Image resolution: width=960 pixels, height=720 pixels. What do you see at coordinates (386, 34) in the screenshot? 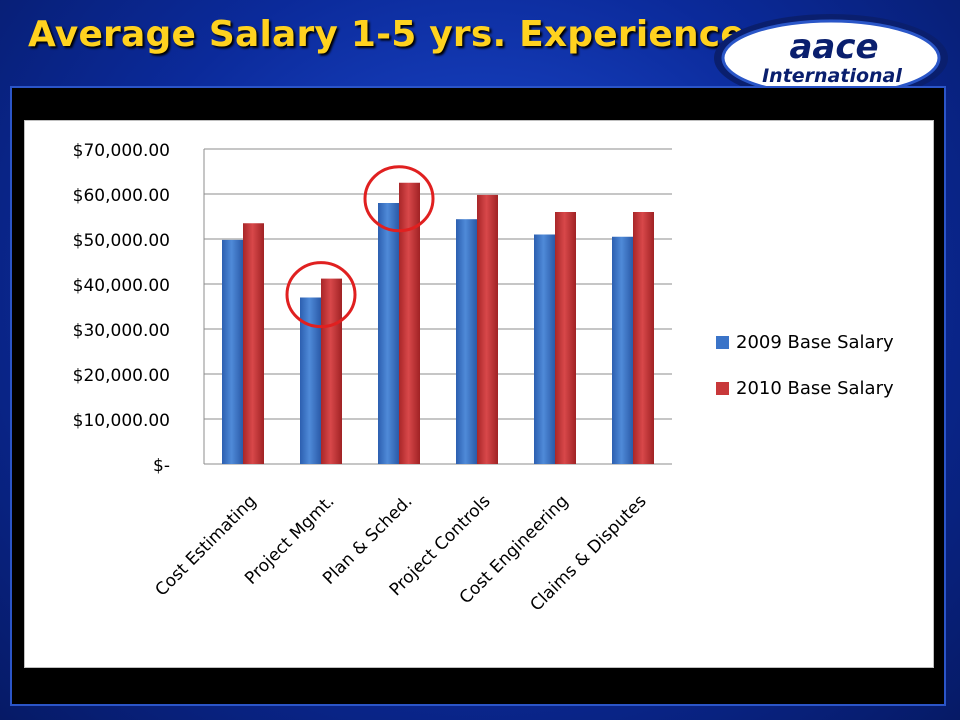
I see `slide-title: Average Salary 1-5 yrs. Experience` at bounding box center [386, 34].